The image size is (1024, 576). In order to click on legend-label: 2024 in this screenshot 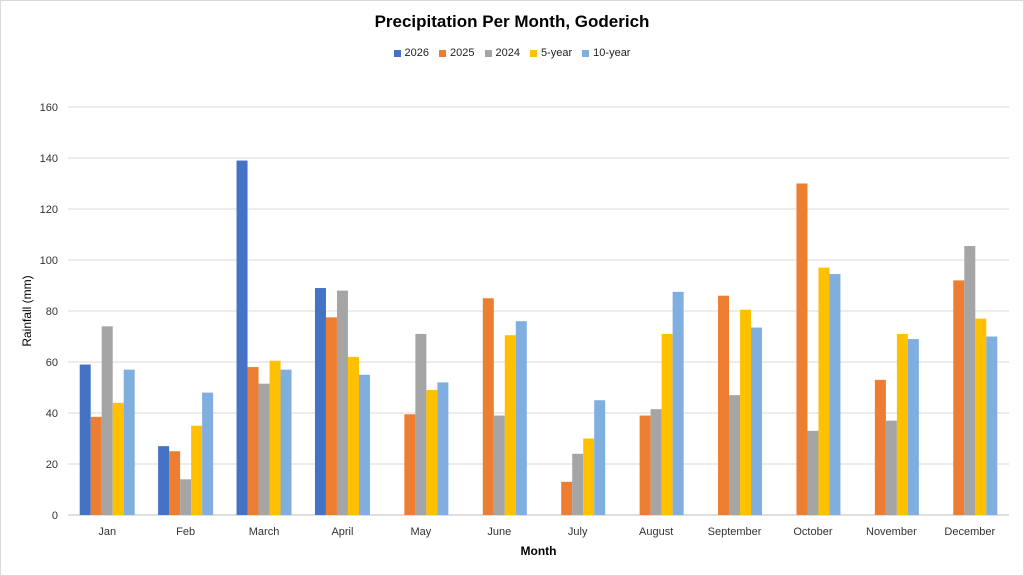, I will do `click(507, 53)`.